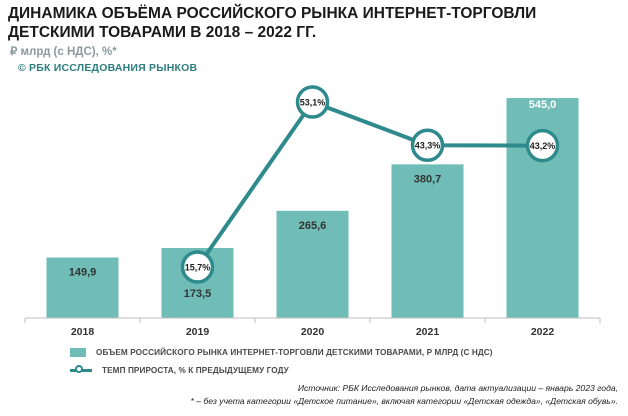 This screenshot has width=628, height=416. What do you see at coordinates (543, 332) in the screenshot?
I see `x-tick-label-2022: 2022` at bounding box center [543, 332].